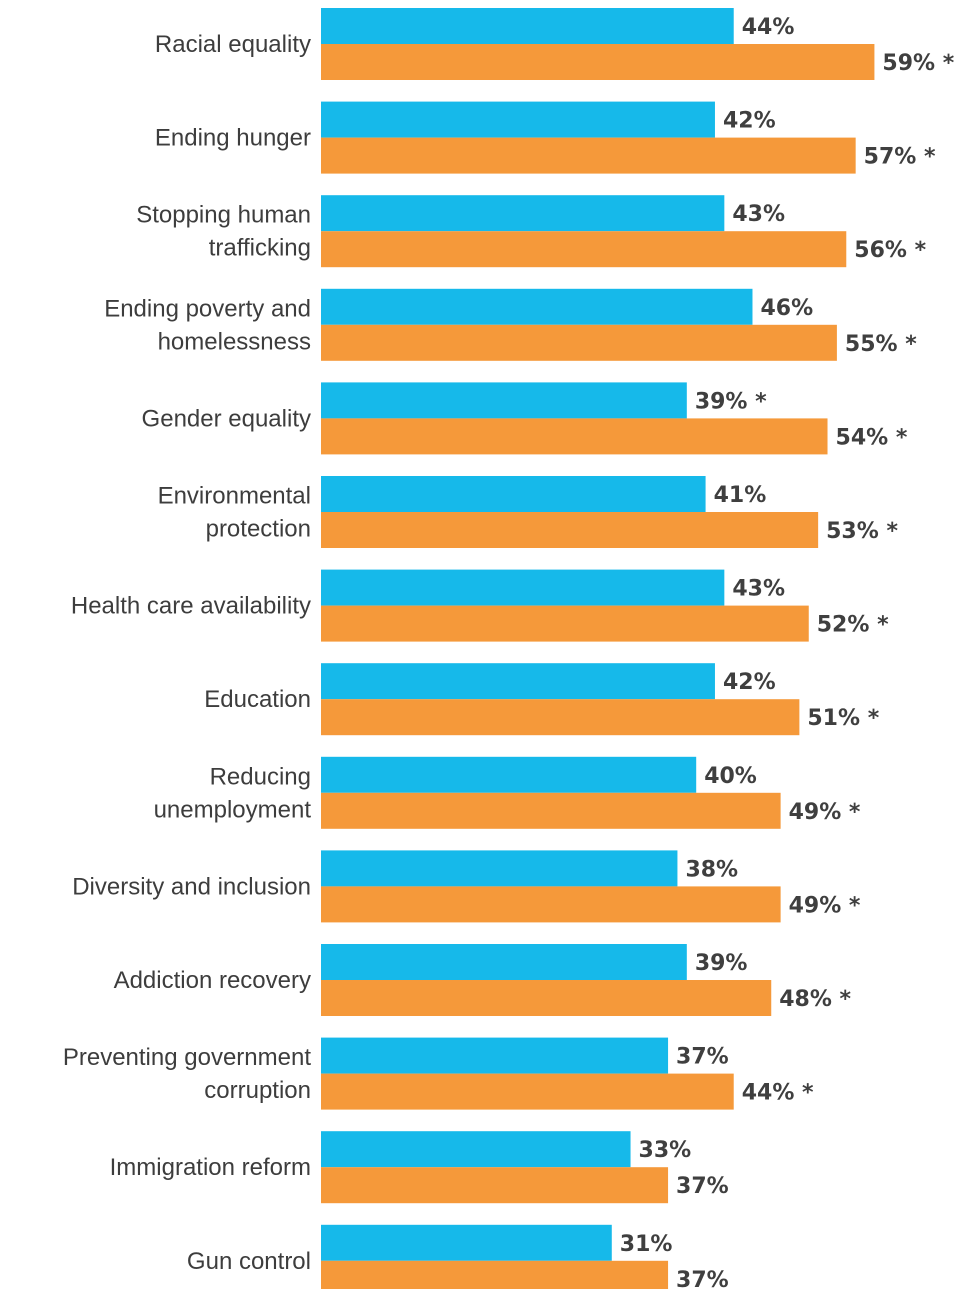 This screenshot has height=1289, width=979. What do you see at coordinates (210, 1167) in the screenshot?
I see `category-label-12: Immigration reform` at bounding box center [210, 1167].